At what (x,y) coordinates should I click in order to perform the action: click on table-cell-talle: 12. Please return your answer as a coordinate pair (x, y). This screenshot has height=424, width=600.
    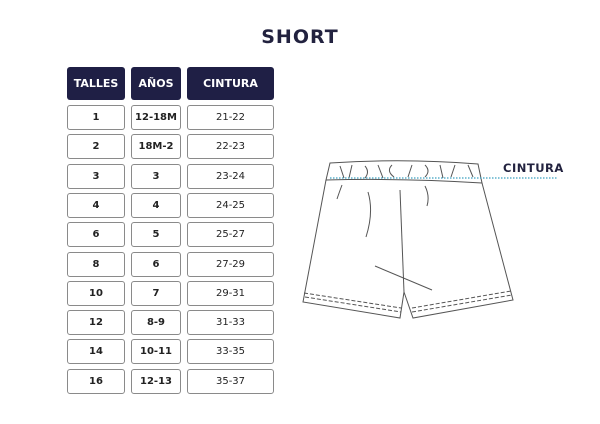
    Looking at the image, I should click on (96, 323).